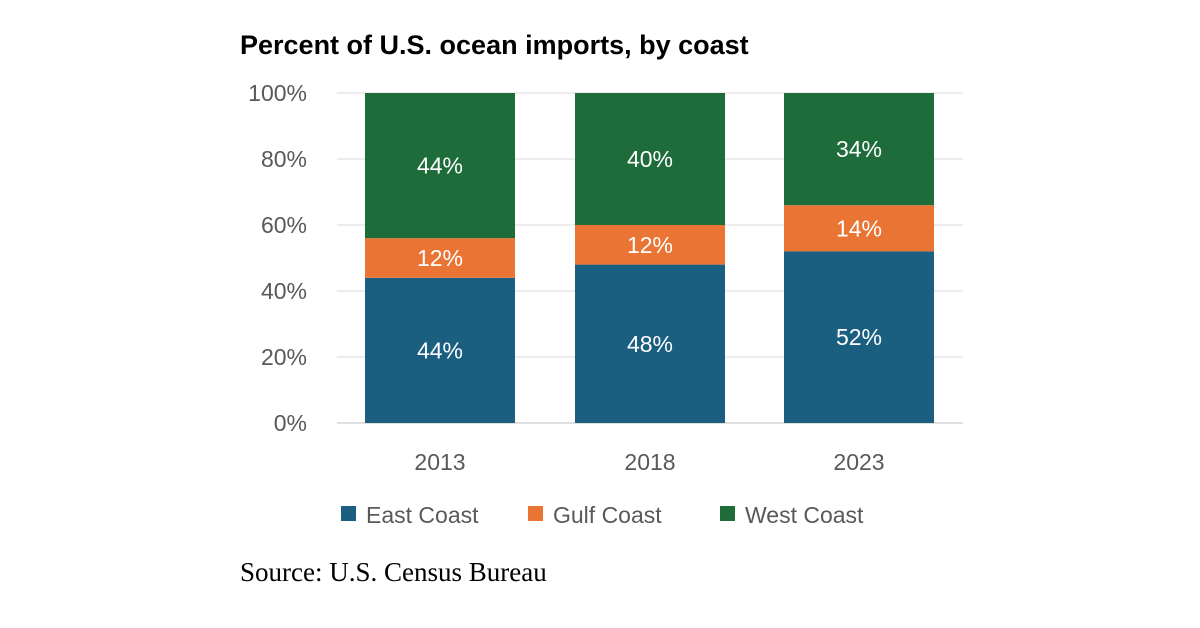 The width and height of the screenshot is (1200, 628). I want to click on y-tick-label: 100%, so click(277, 93).